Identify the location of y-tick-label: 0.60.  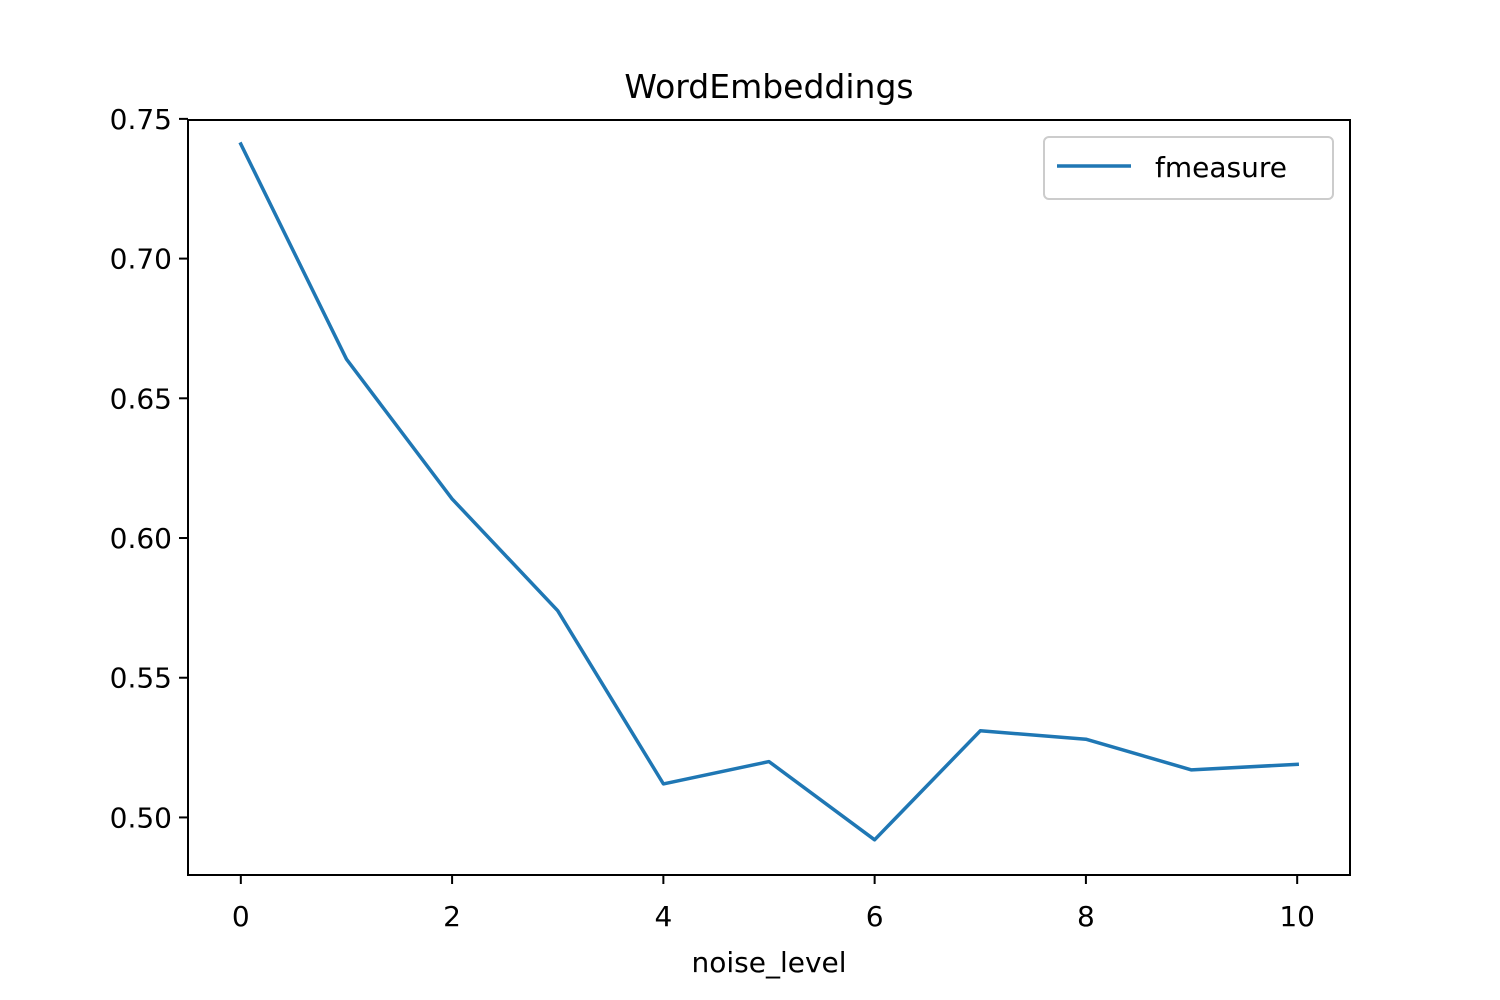
(141, 538).